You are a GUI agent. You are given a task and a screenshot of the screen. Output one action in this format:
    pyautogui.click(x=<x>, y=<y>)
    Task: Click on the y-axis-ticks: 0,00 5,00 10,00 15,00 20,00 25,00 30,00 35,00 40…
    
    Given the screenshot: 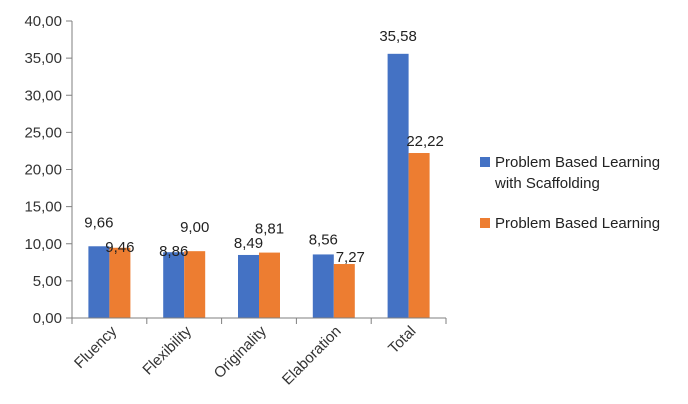 What is the action you would take?
    pyautogui.click(x=48, y=170)
    